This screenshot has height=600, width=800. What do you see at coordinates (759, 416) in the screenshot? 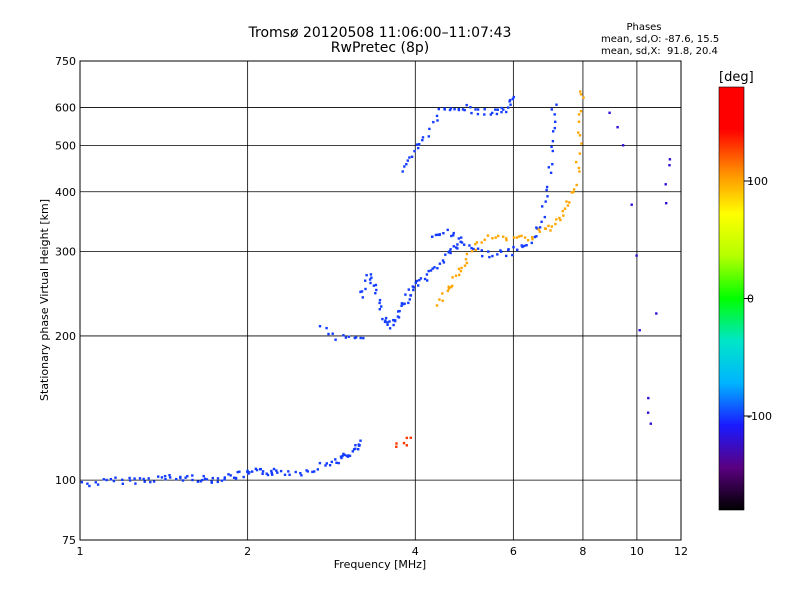
I see `colorbar-tick-label: -100` at bounding box center [759, 416].